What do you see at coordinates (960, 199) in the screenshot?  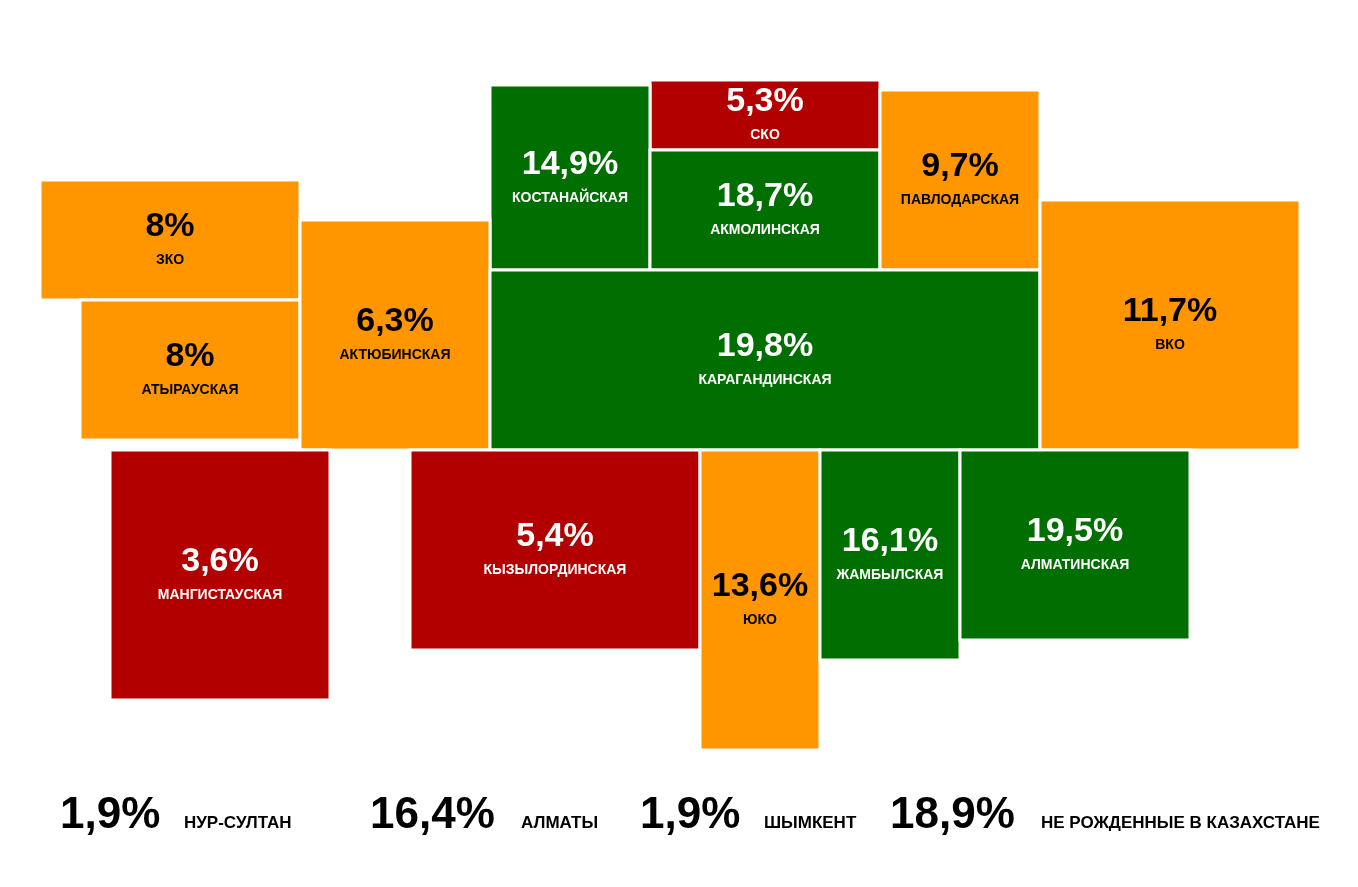 I see `category-label: ПАВЛОДАРСКАЯ` at bounding box center [960, 199].